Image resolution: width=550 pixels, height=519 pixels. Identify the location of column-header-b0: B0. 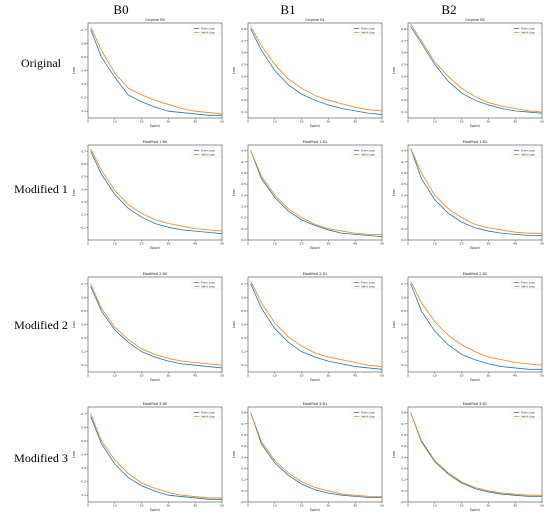
(121, 9).